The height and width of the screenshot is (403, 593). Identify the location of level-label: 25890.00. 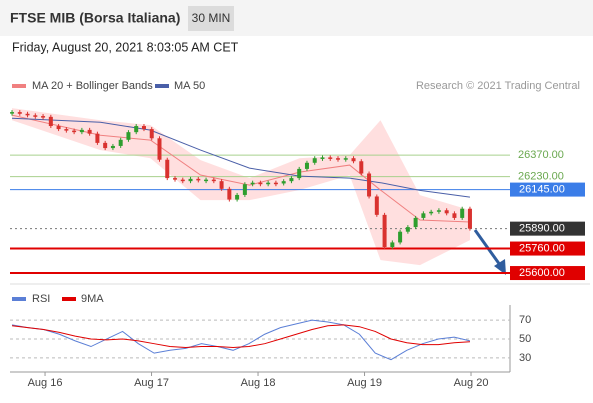
(542, 229).